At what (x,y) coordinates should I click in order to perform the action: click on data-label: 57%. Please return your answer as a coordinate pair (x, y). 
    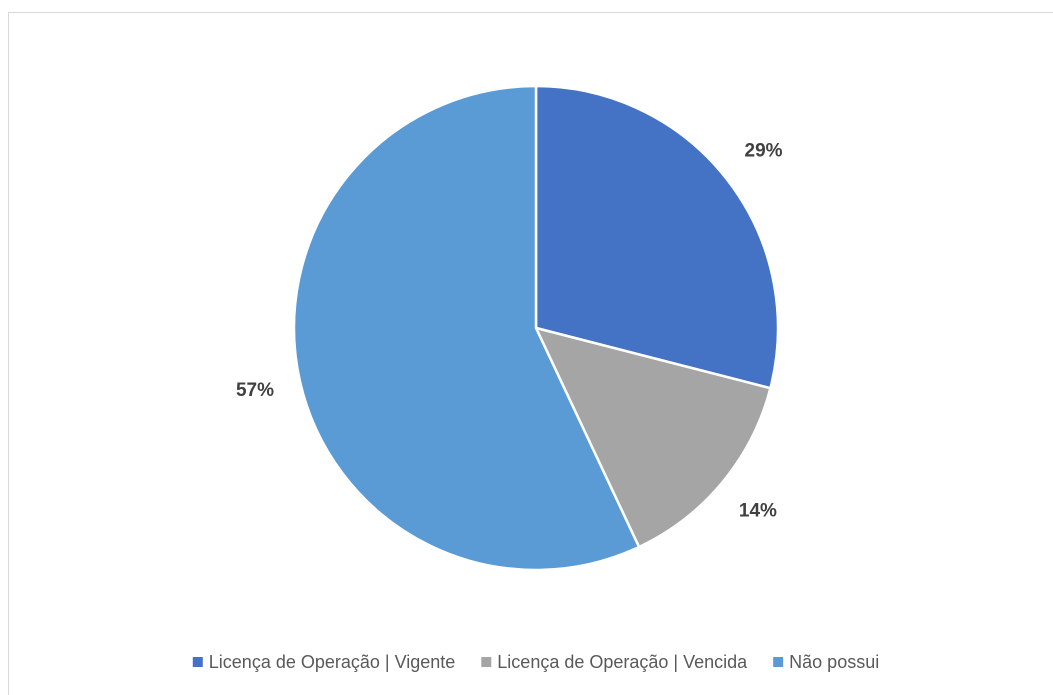
    Looking at the image, I should click on (255, 390).